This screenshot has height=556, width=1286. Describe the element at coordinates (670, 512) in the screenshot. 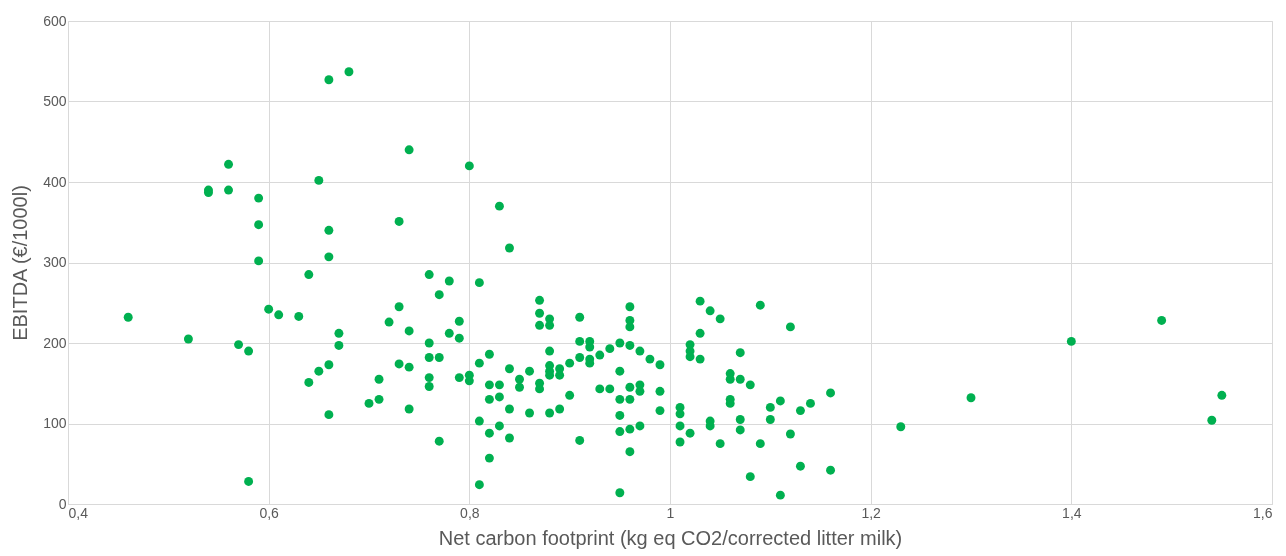

I see `x-tick-label: 1` at that location.